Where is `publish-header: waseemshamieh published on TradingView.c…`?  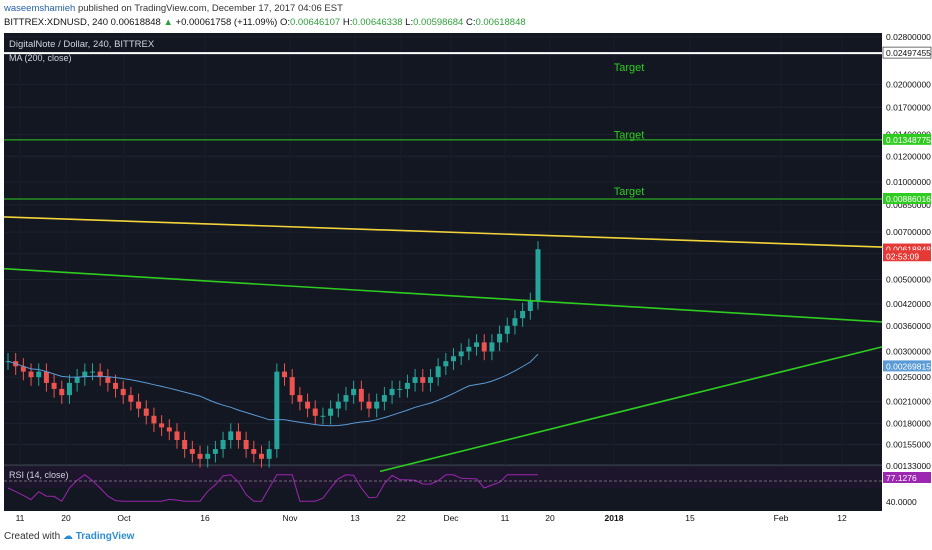
publish-header: waseemshamieh published on TradingView.c… is located at coordinates (173, 8).